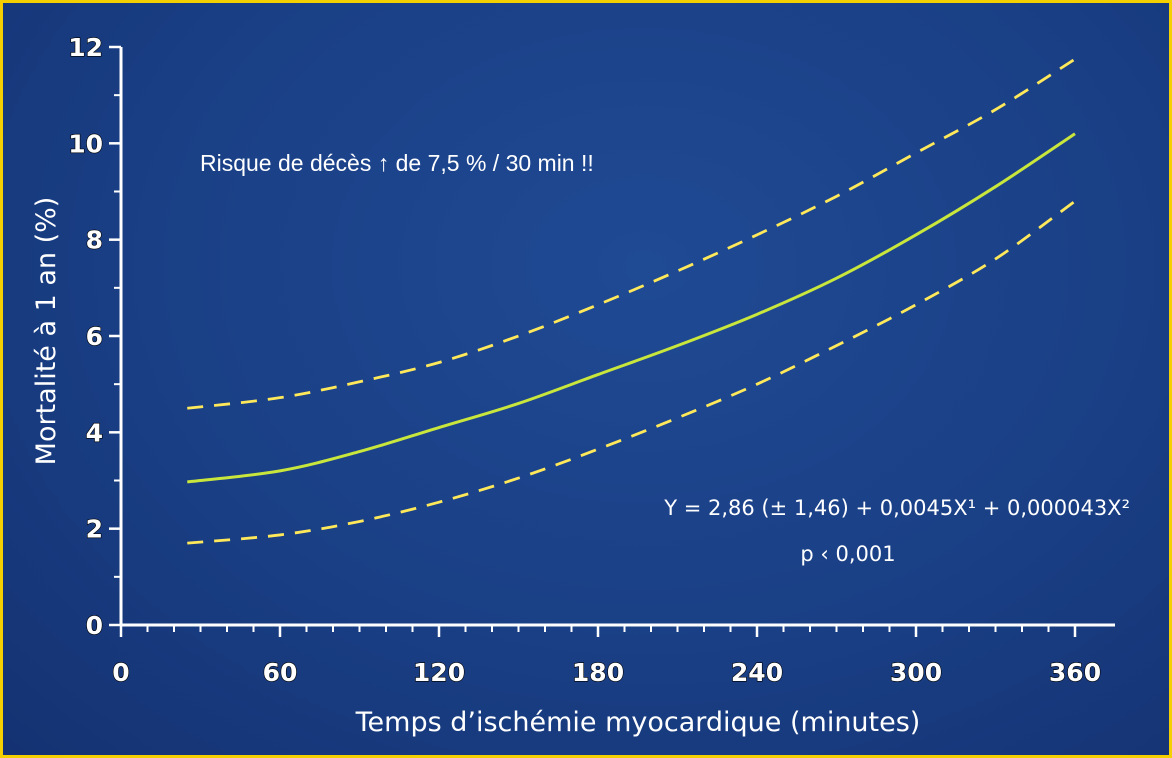 Image resolution: width=1172 pixels, height=758 pixels. I want to click on x-tick-label: 180, so click(598, 672).